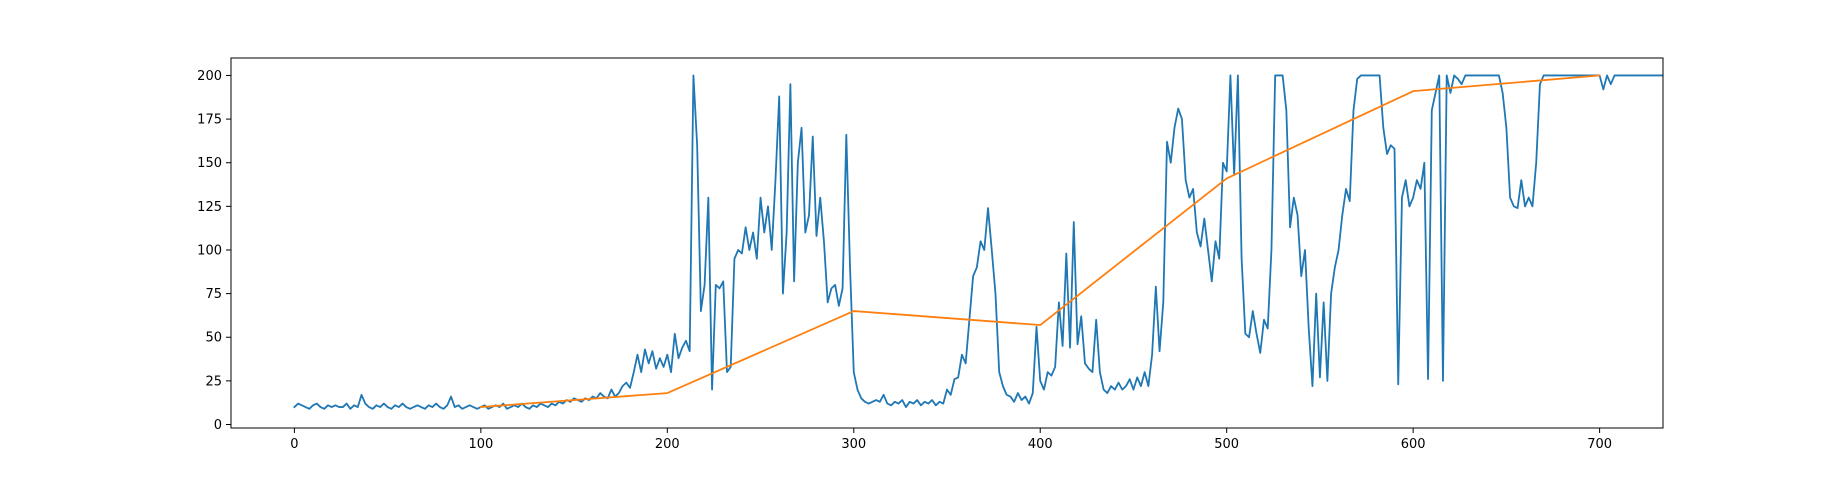 The height and width of the screenshot is (480, 1844). What do you see at coordinates (213, 338) in the screenshot?
I see `y-tick-label: 50` at bounding box center [213, 338].